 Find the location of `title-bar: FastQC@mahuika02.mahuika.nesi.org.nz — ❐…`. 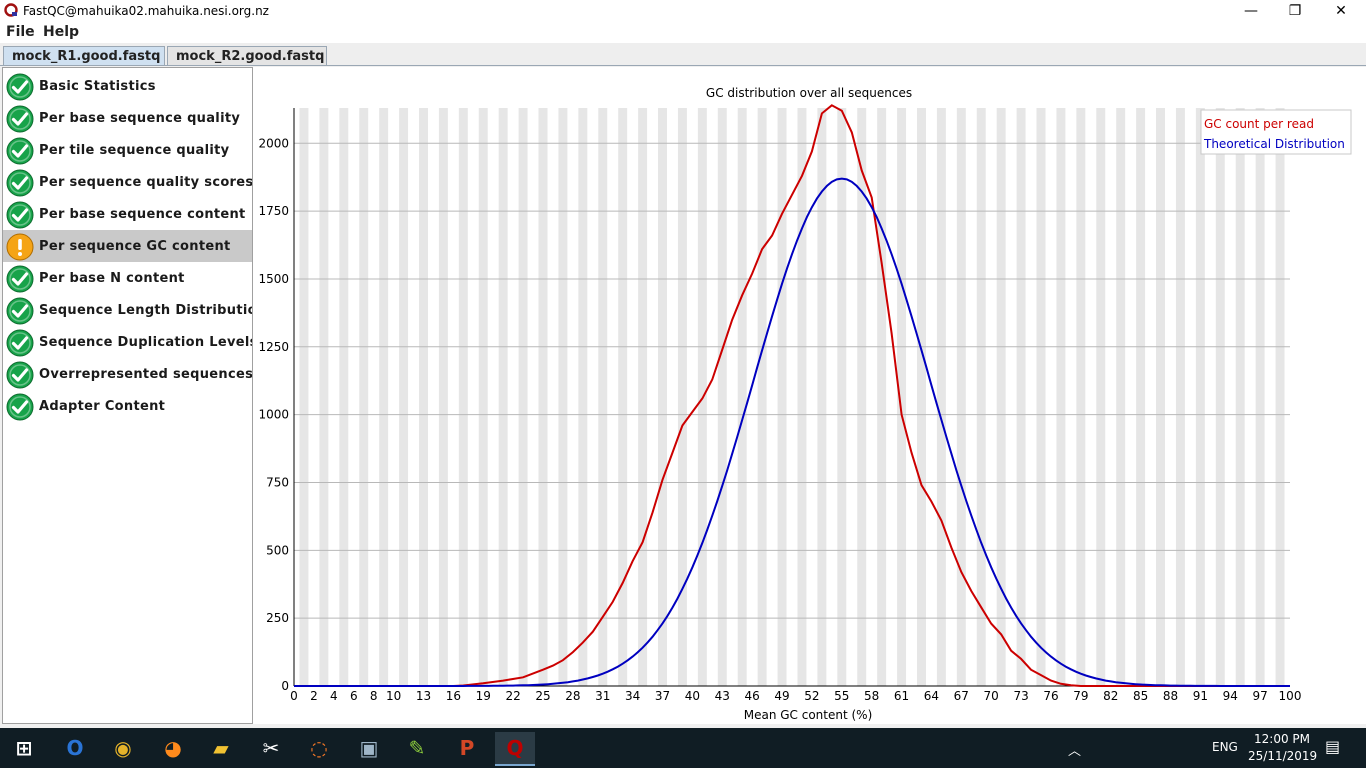

title-bar: FastQC@mahuika02.mahuika.nesi.org.nz — ❐… is located at coordinates (683, 11).